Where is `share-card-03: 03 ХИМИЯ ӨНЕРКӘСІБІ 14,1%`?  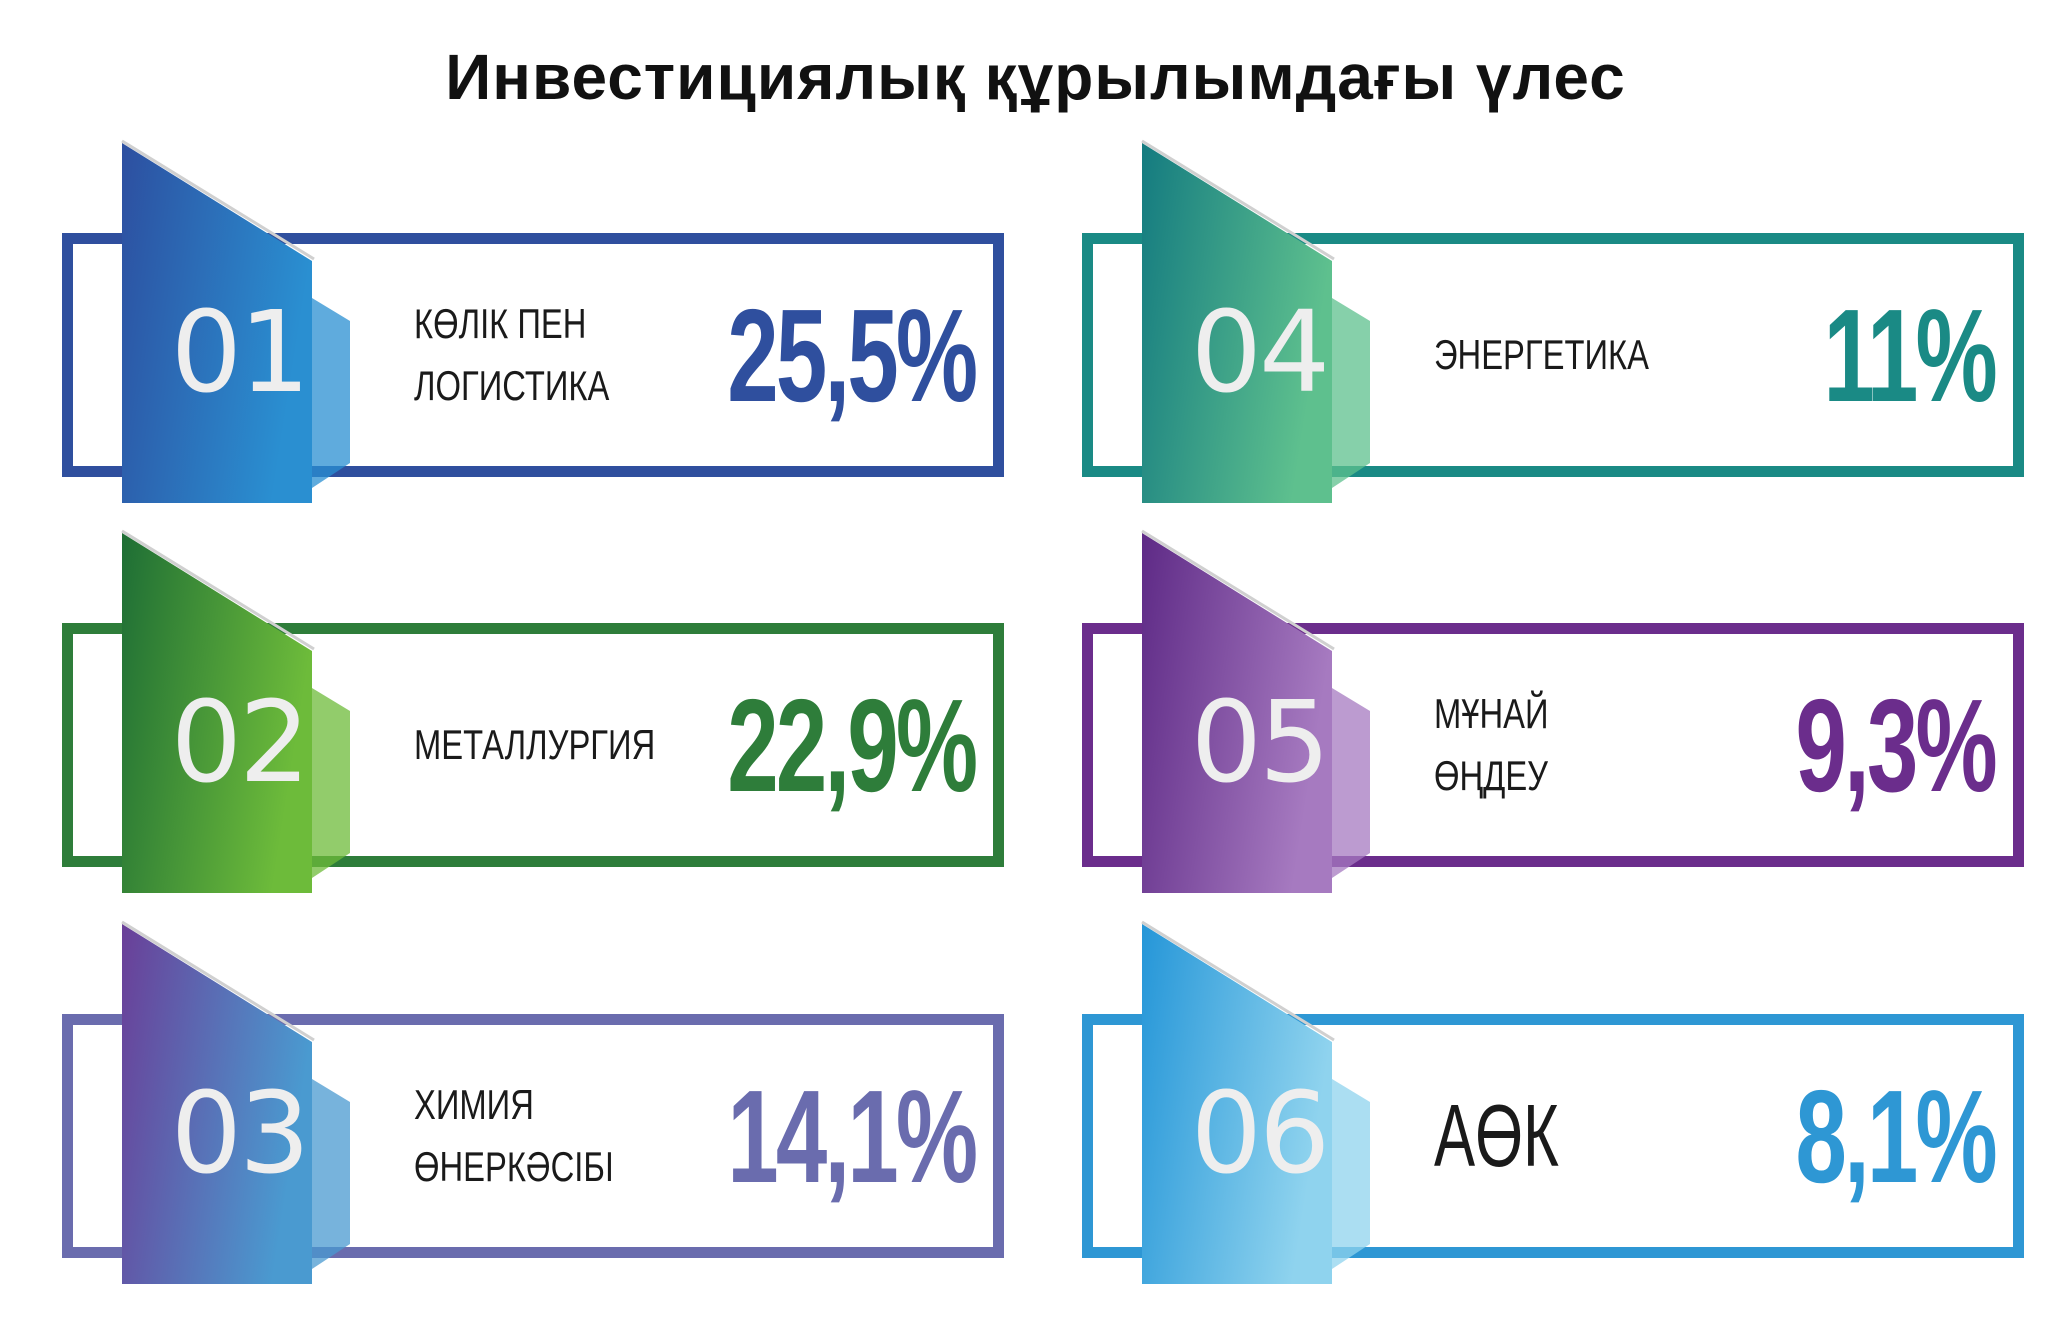 share-card-03: 03 ХИМИЯ ӨНЕРКӘСІБІ 14,1% is located at coordinates (534, 1102).